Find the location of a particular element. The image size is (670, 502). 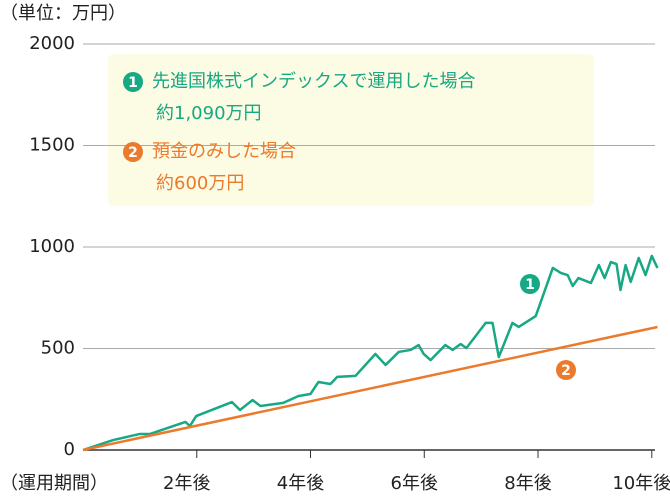

legend-number: 2 is located at coordinates (133, 153).